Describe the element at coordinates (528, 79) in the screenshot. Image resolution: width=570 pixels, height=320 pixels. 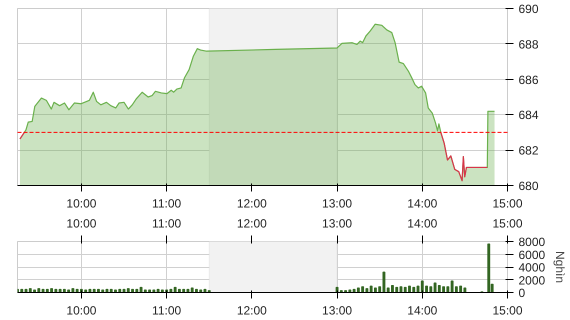
I see `y-tick-label: 686` at that location.